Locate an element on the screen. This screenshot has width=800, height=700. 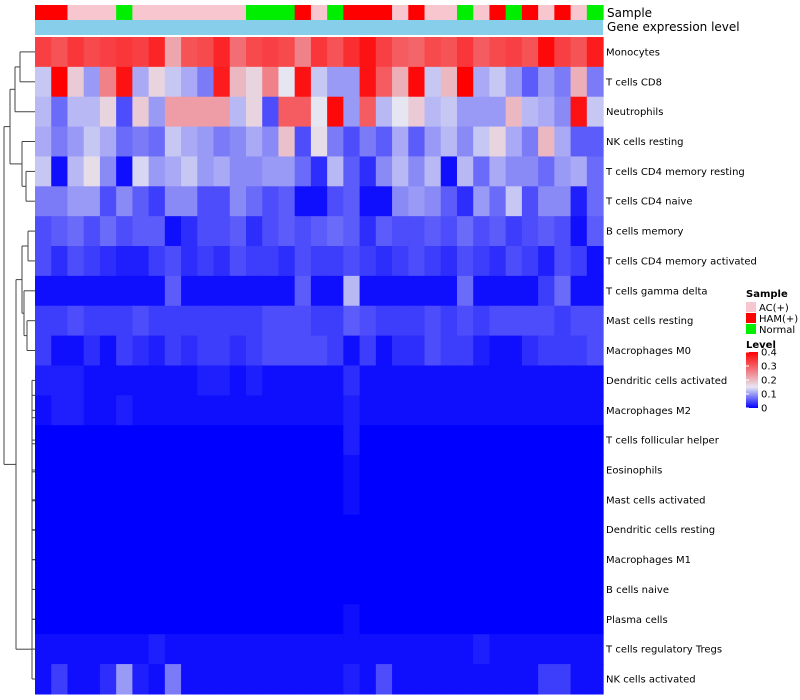
row-label: Mast cells activated is located at coordinates (655, 500).